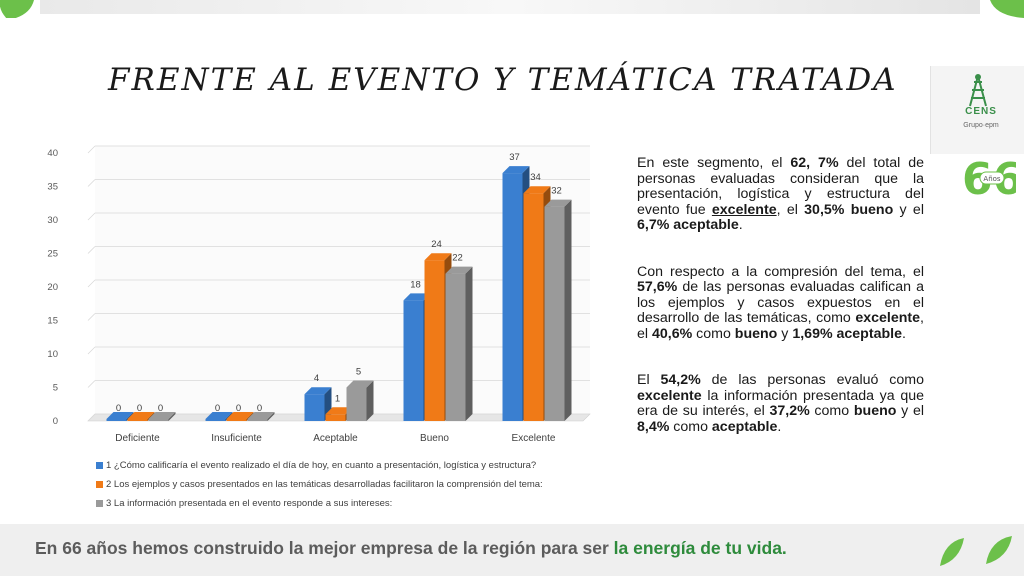  I want to click on paragraph-run: El, so click(649, 380).